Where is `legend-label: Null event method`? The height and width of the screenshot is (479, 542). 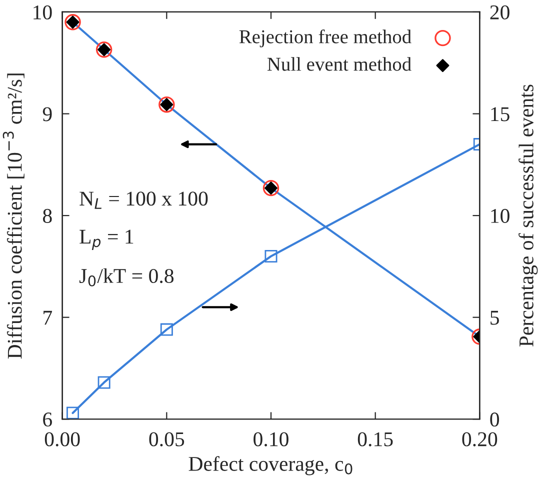
legend-label: Null event method is located at coordinates (339, 64).